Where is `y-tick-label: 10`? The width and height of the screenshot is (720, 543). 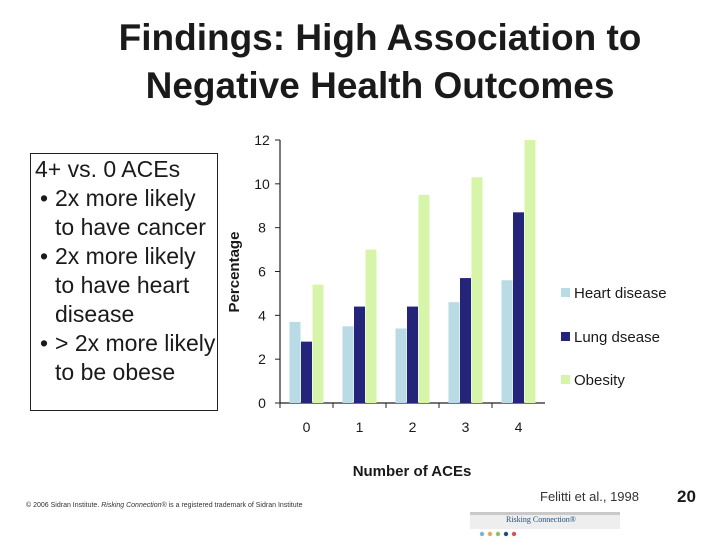
y-tick-label: 10 is located at coordinates (262, 184).